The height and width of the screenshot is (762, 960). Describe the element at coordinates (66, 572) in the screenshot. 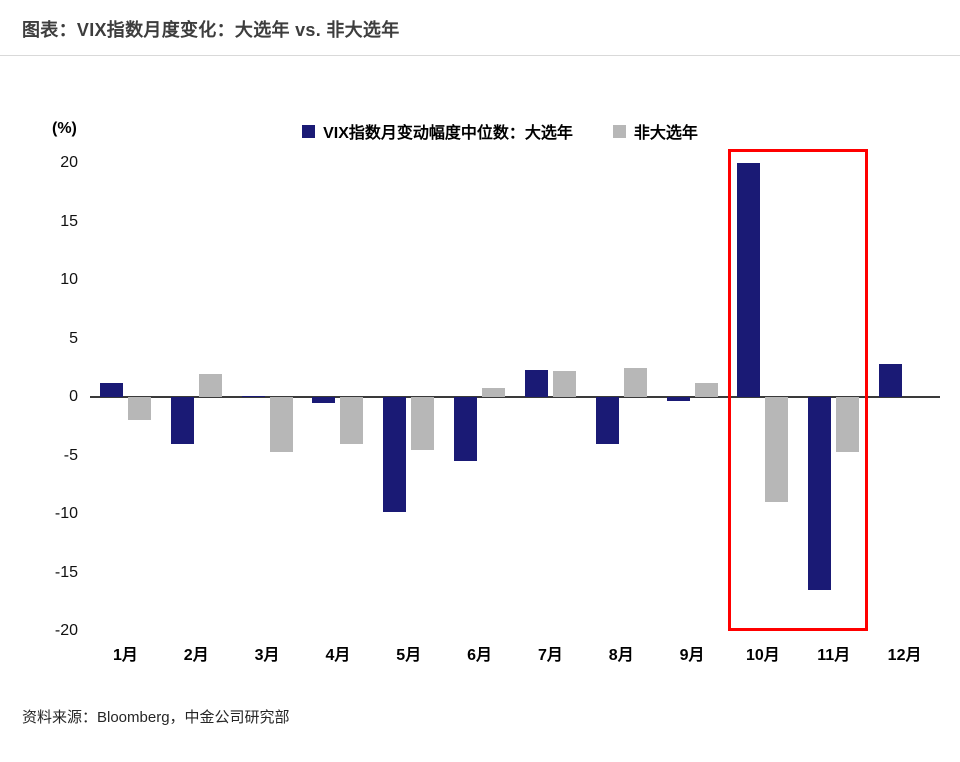

I see `y-tick--15: -15` at that location.